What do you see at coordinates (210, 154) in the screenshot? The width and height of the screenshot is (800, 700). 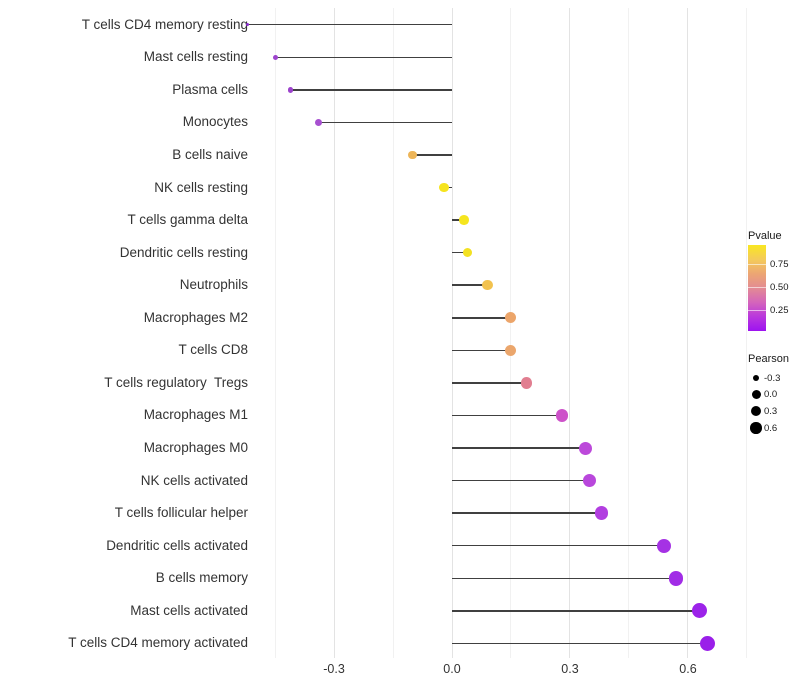 I see `category-label: B cells naive` at bounding box center [210, 154].